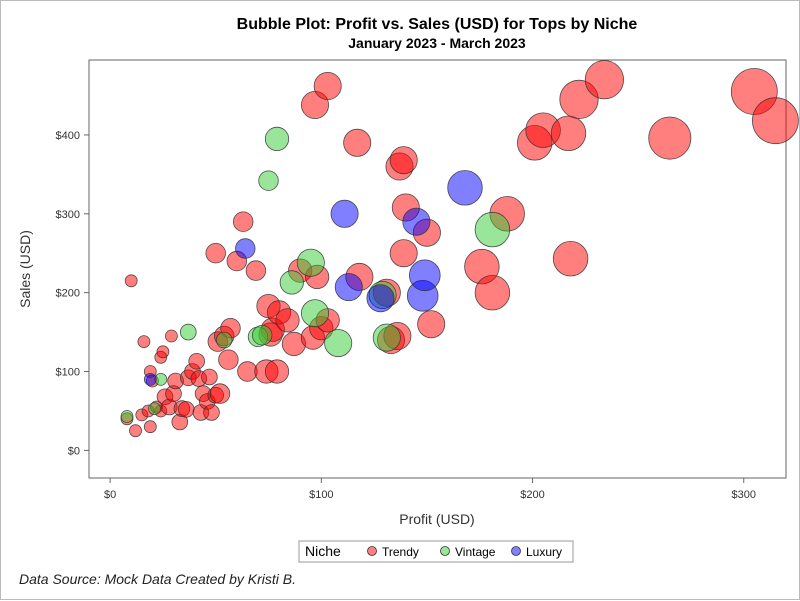 This screenshot has width=800, height=601. Describe the element at coordinates (68, 294) in the screenshot. I see `y-tick-label: $200` at that location.